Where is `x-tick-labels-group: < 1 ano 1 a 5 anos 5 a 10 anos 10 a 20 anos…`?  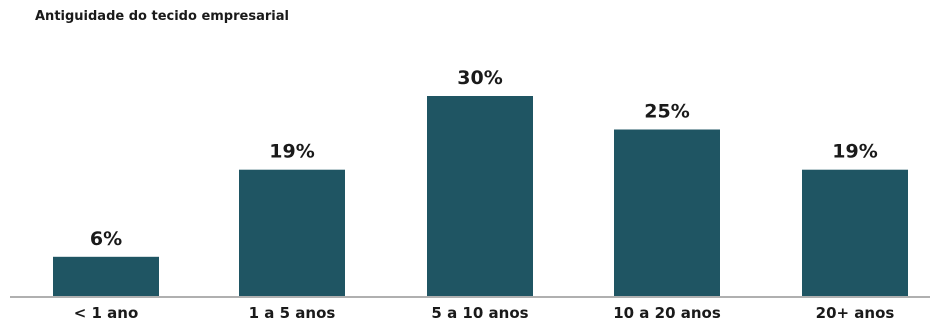 x-tick-labels-group: < 1 ano 1 a 5 anos 5 a 10 anos 10 a 20 anos… is located at coordinates (484, 312).